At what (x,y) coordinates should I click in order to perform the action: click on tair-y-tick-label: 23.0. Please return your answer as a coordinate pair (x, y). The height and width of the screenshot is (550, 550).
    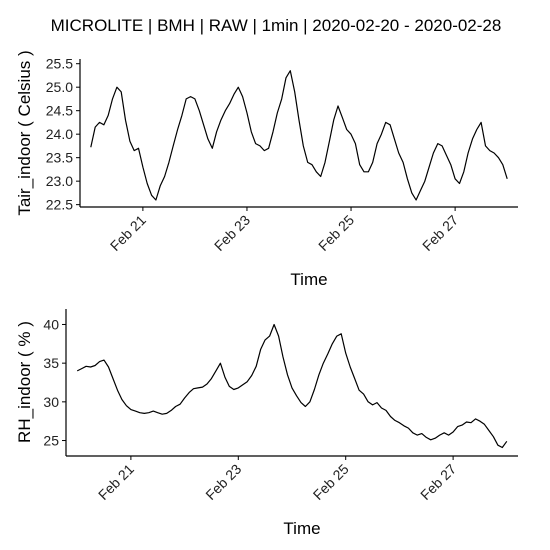
    Looking at the image, I should click on (59, 181).